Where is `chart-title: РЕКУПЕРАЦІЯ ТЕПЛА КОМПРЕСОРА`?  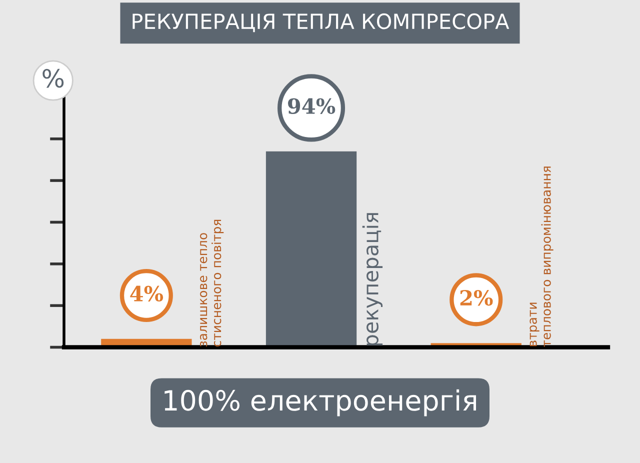 chart-title: РЕКУПЕРАЦІЯ ТЕПЛА КОМПРЕСОРА is located at coordinates (321, 22).